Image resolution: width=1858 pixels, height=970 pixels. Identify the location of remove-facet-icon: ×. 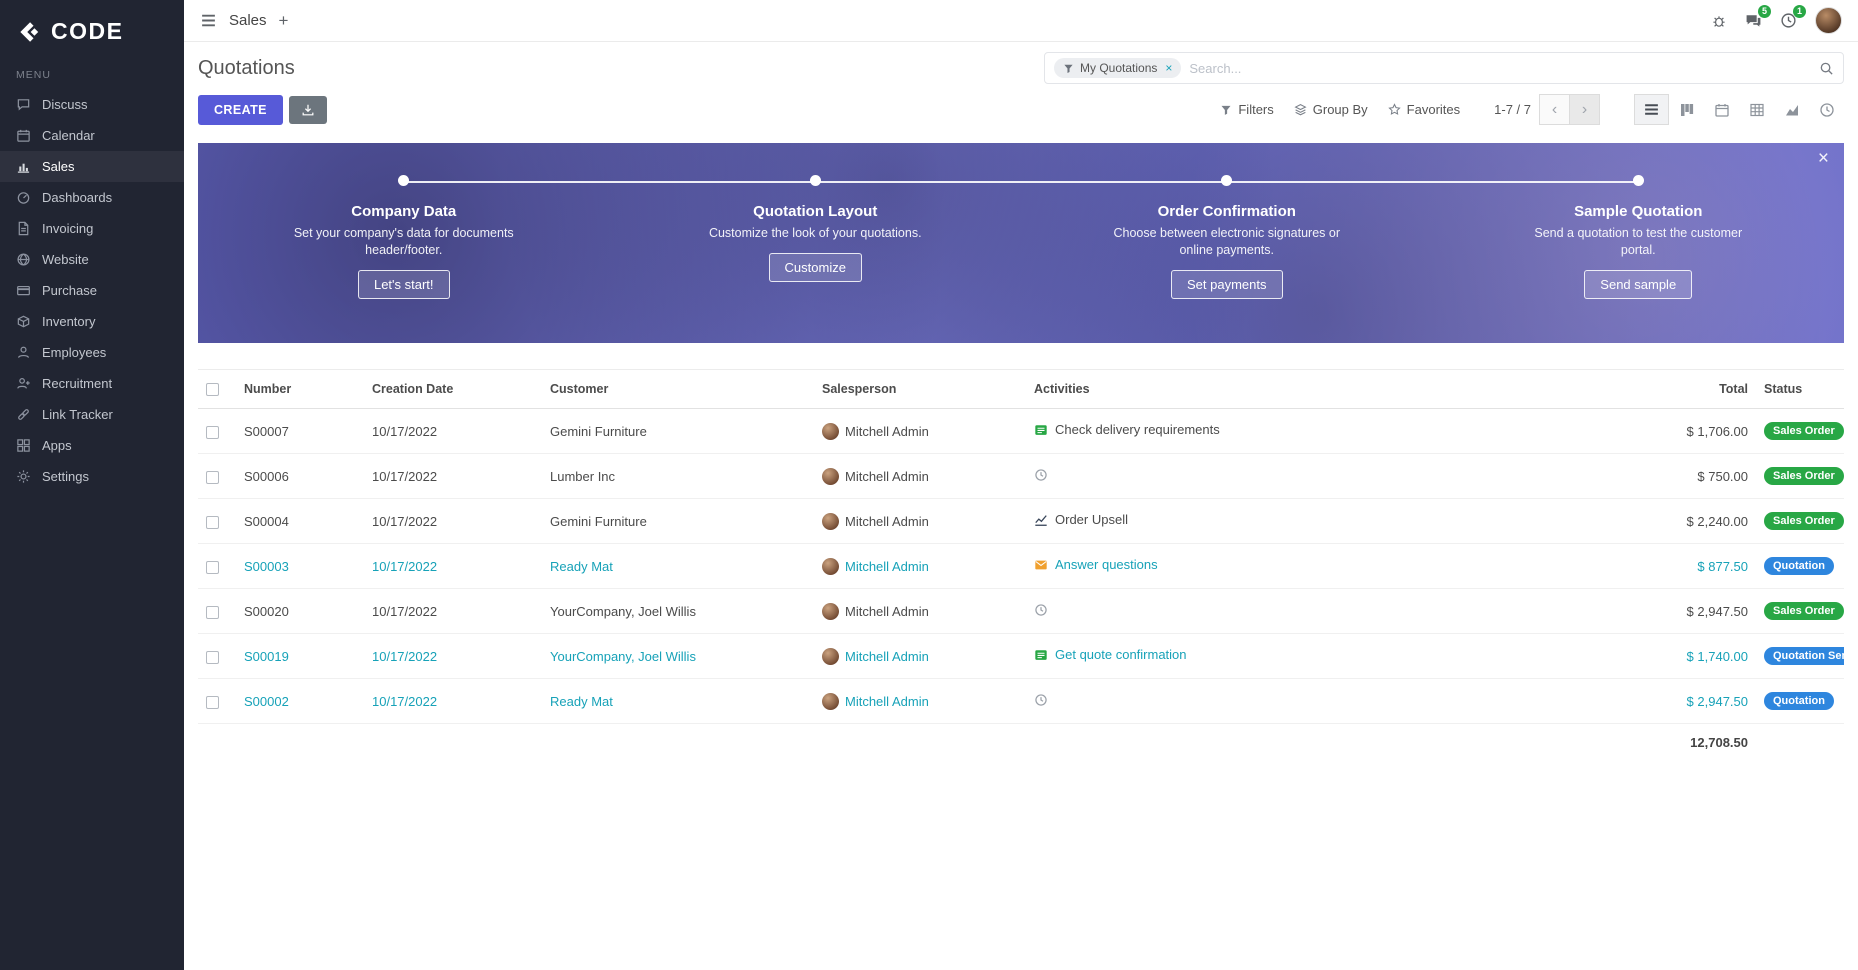
(1169, 68).